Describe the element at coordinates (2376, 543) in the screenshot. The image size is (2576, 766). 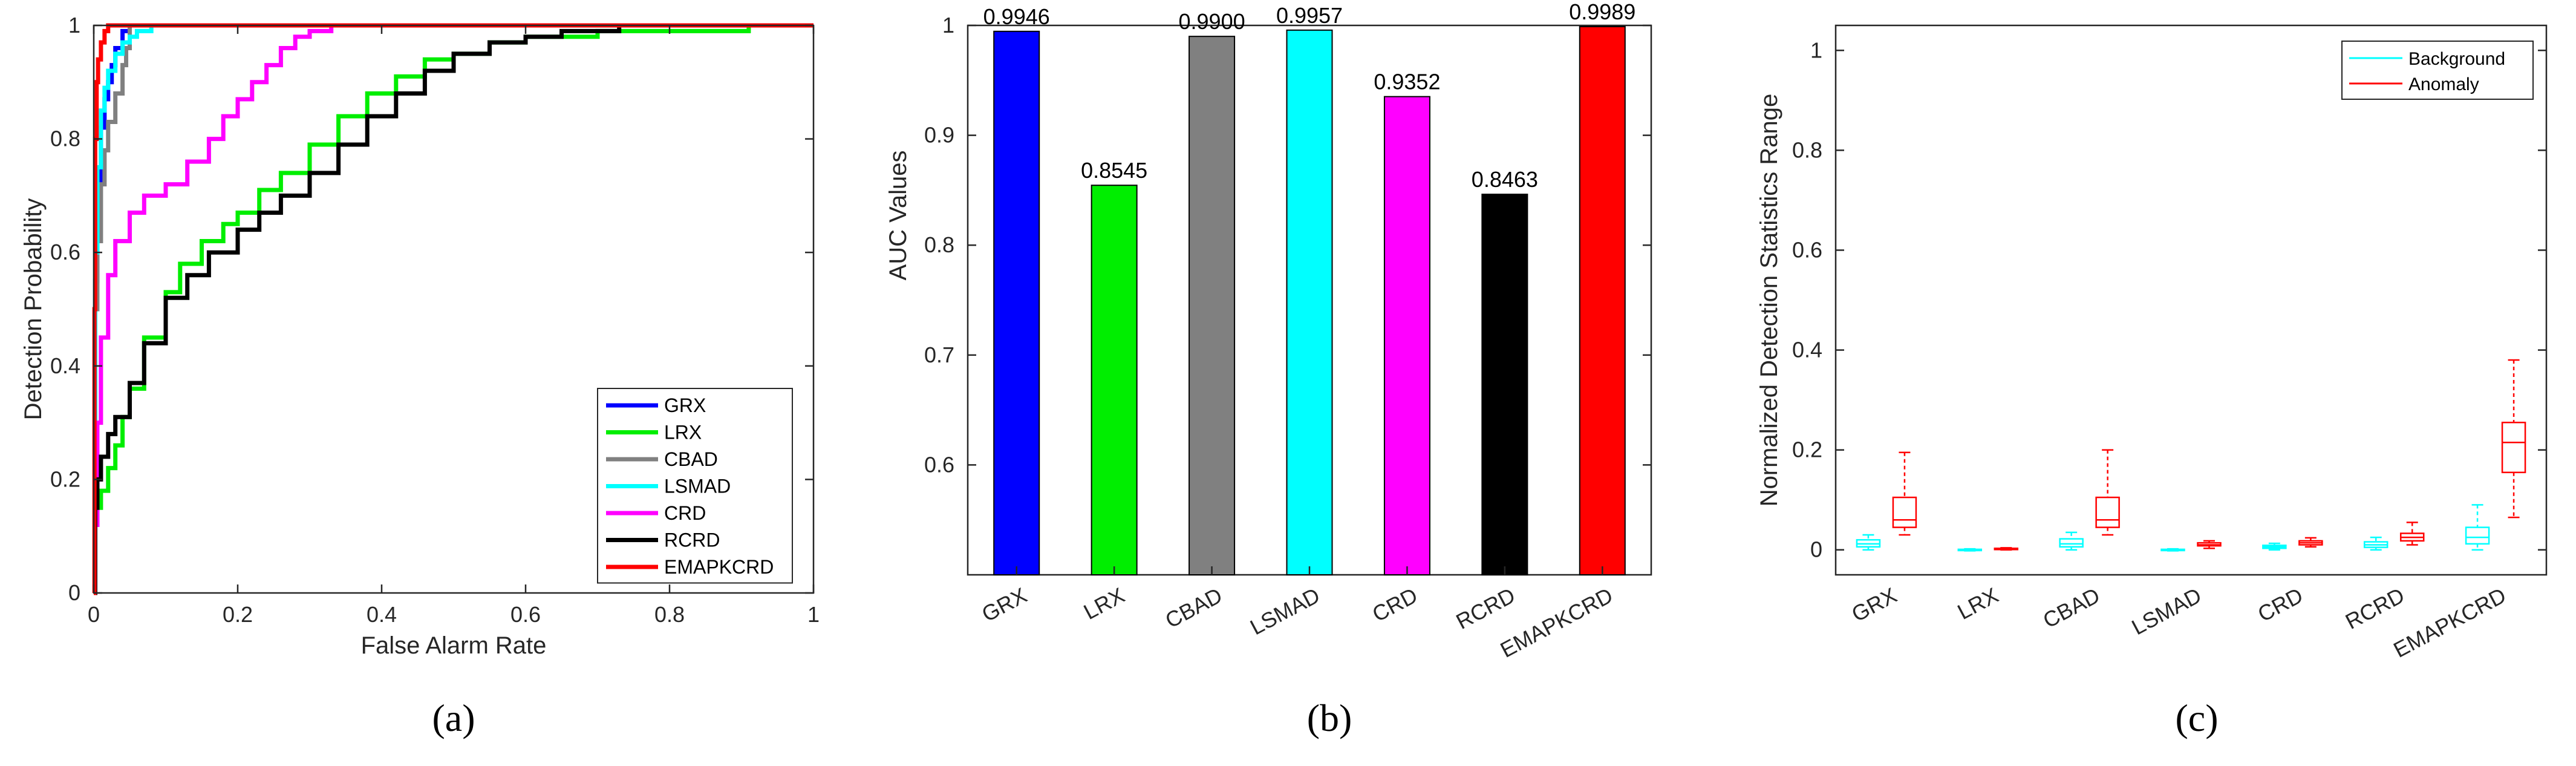
I see `box-background-rcrd` at that location.